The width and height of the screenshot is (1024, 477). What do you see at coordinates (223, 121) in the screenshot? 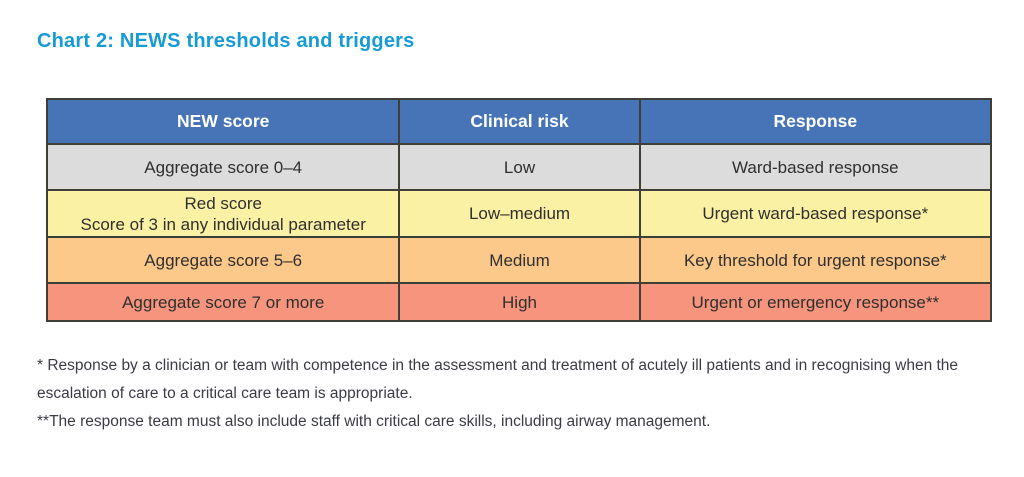
I see `header-cell-new-score: NEW score` at bounding box center [223, 121].